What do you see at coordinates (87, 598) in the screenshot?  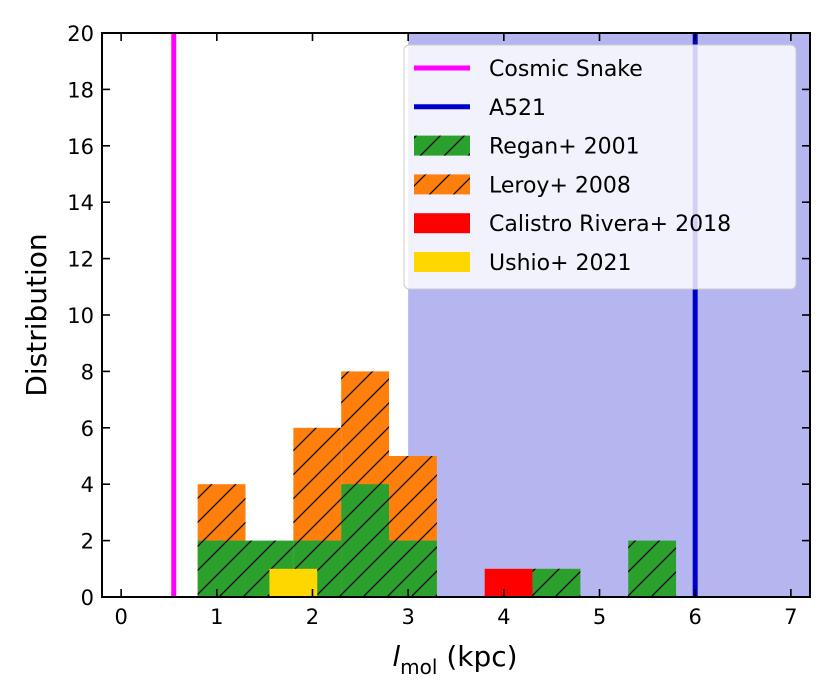 I see `y-tick-label: 0` at bounding box center [87, 598].